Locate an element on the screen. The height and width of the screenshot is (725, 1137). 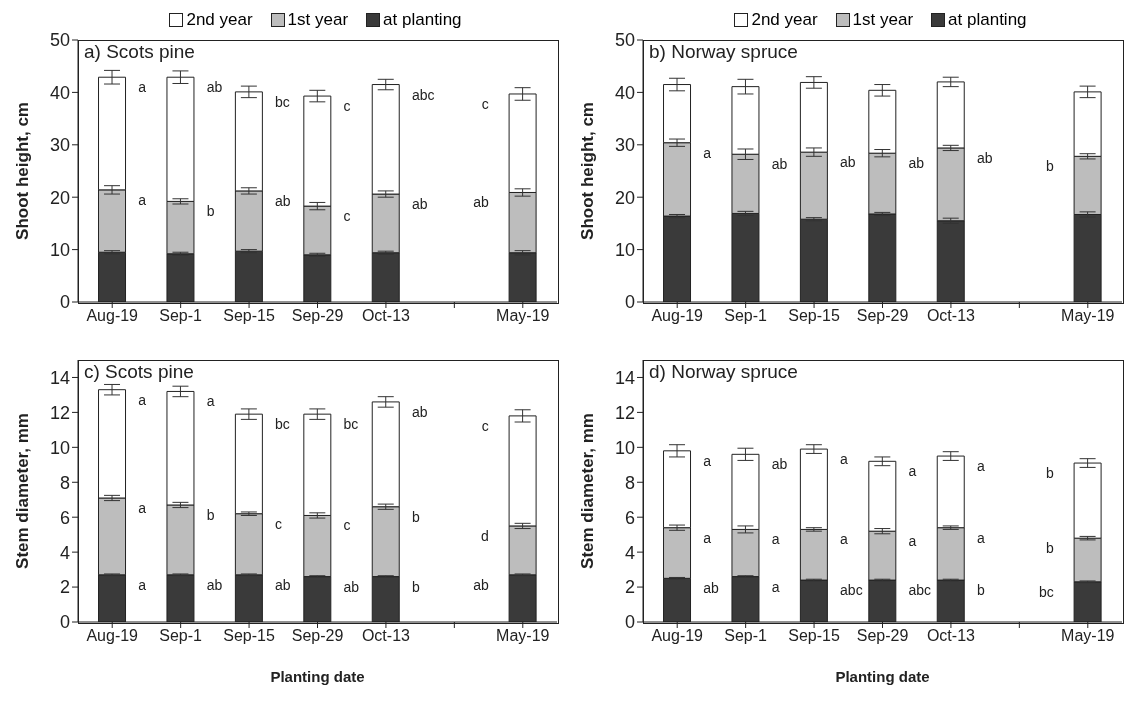
y-tick-label: 6 is located at coordinates (629, 517).